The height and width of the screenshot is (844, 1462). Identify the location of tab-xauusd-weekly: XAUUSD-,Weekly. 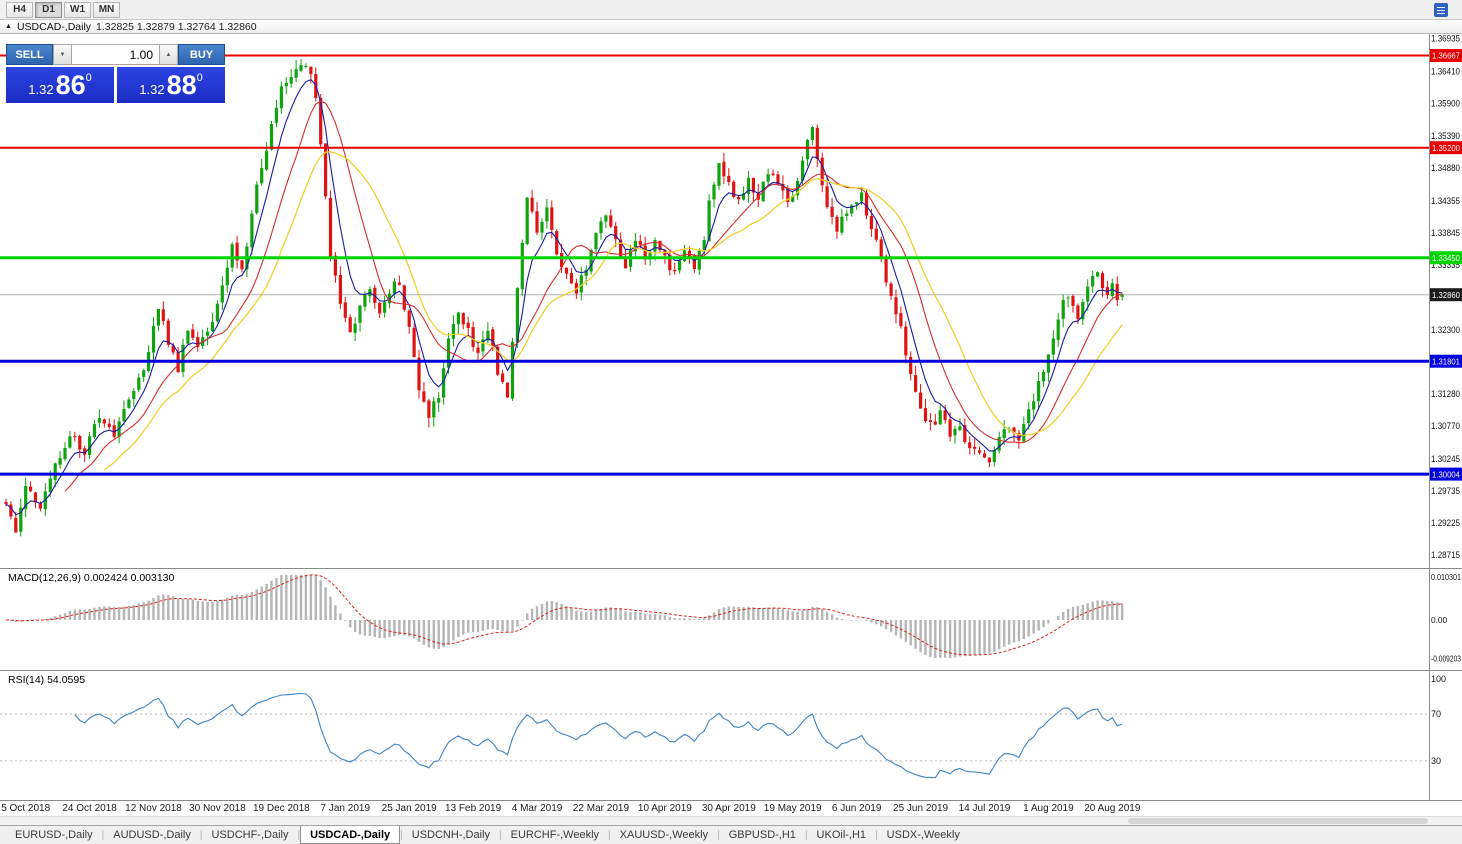
(664, 835).